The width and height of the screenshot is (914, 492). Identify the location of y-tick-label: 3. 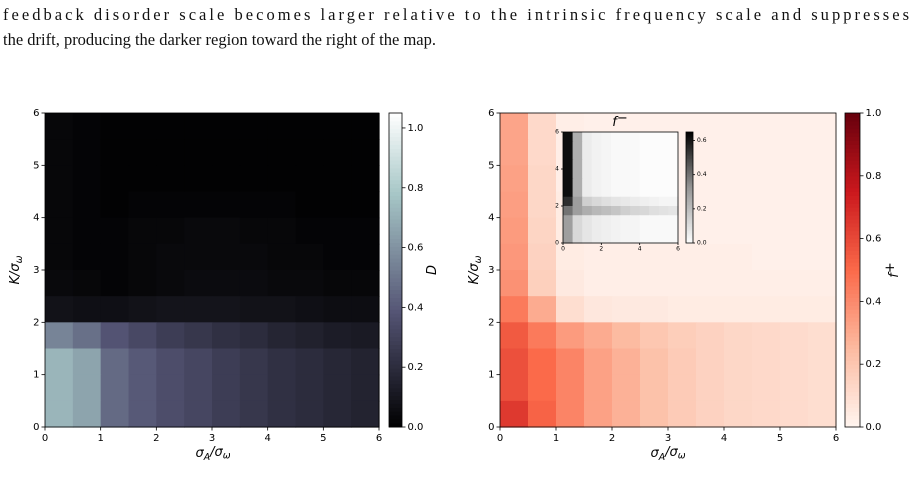
(491, 270).